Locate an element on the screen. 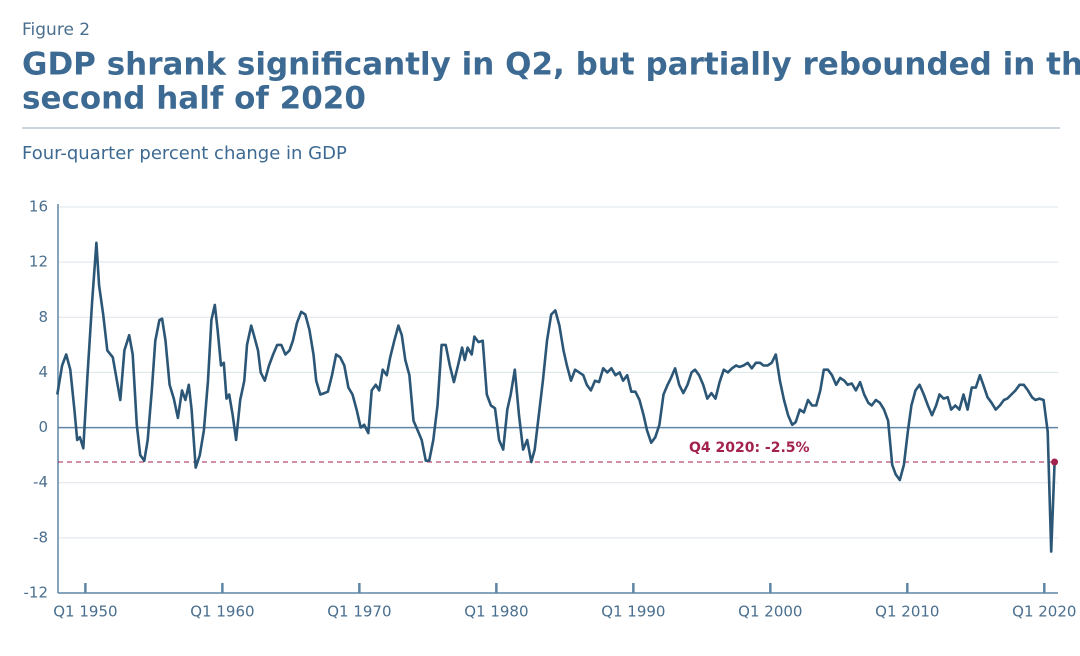 The width and height of the screenshot is (1080, 656). y-tick-label: 0 is located at coordinates (43, 427).